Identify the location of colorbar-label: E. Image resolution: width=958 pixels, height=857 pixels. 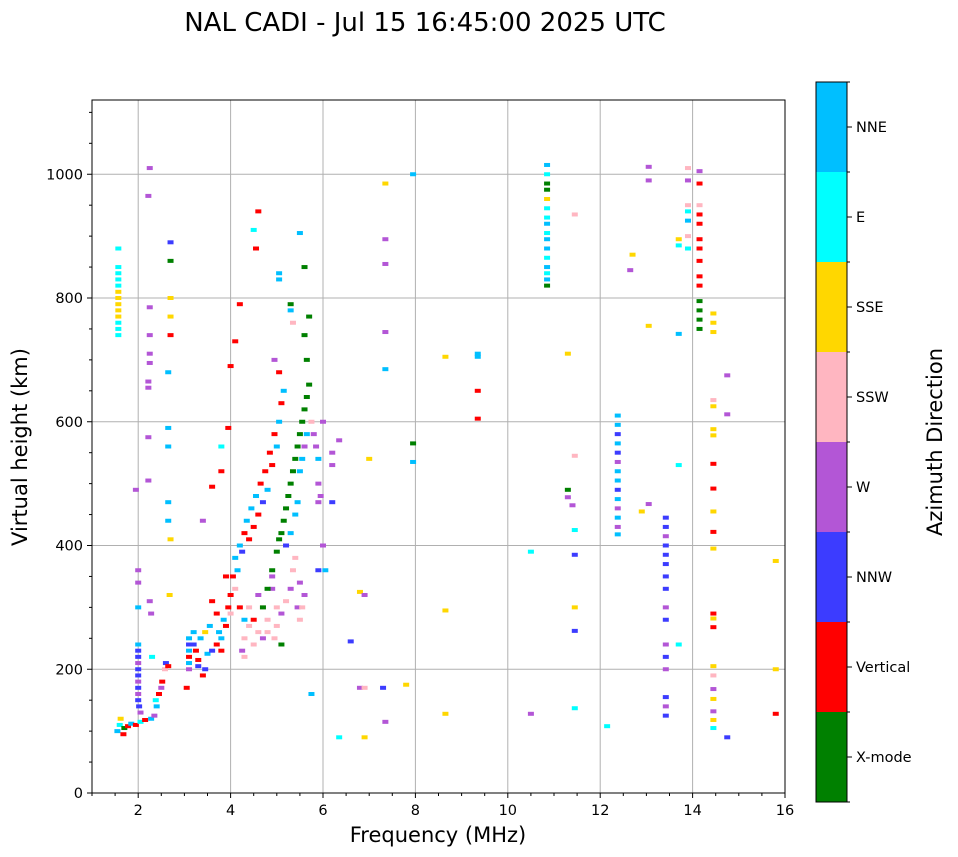
(860, 218).